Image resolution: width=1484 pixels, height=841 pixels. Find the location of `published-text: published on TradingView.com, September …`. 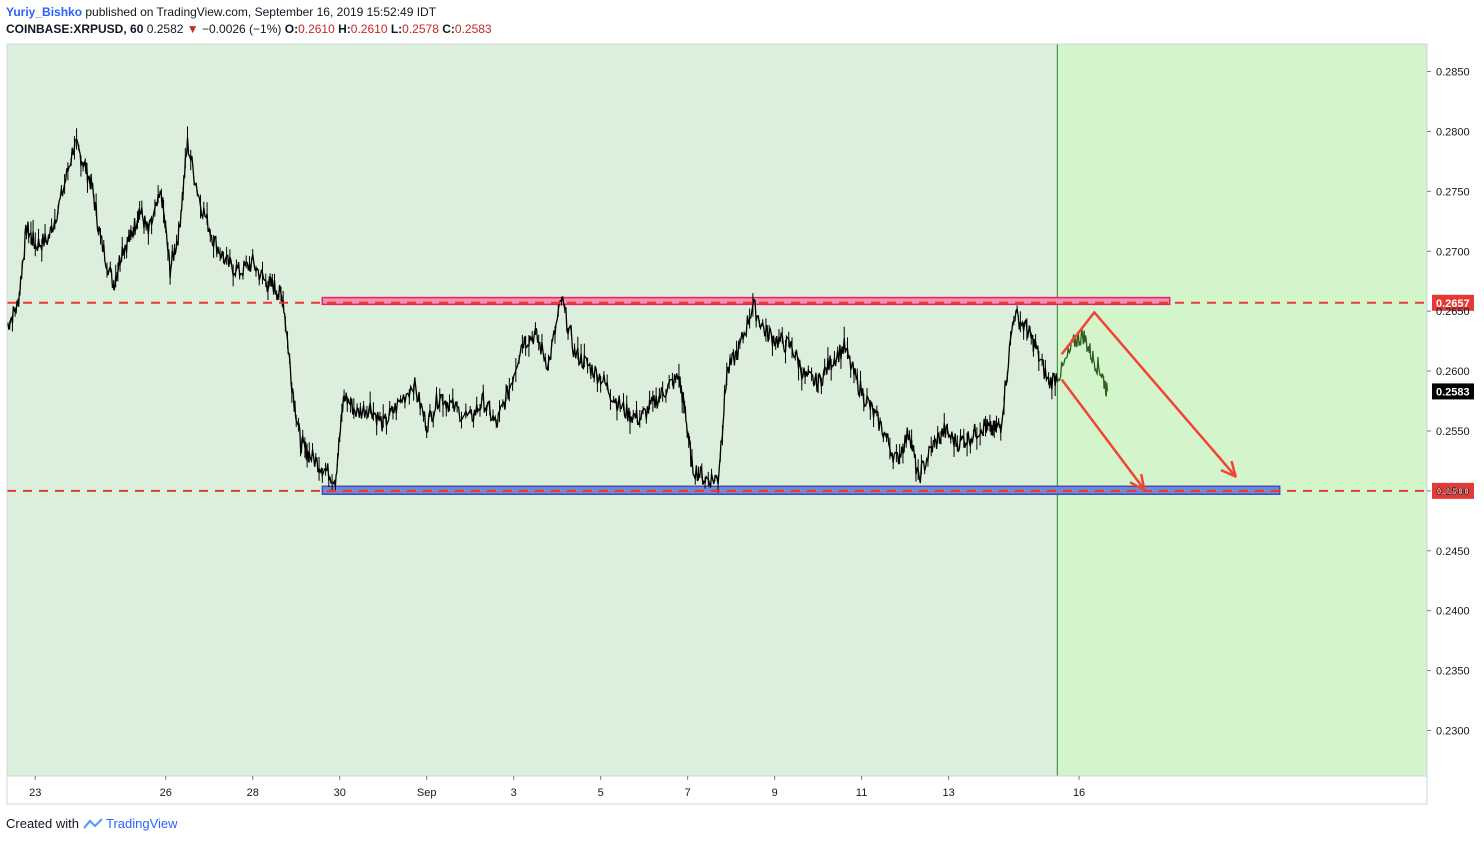

published-text: published on TradingView.com, September … is located at coordinates (261, 12).